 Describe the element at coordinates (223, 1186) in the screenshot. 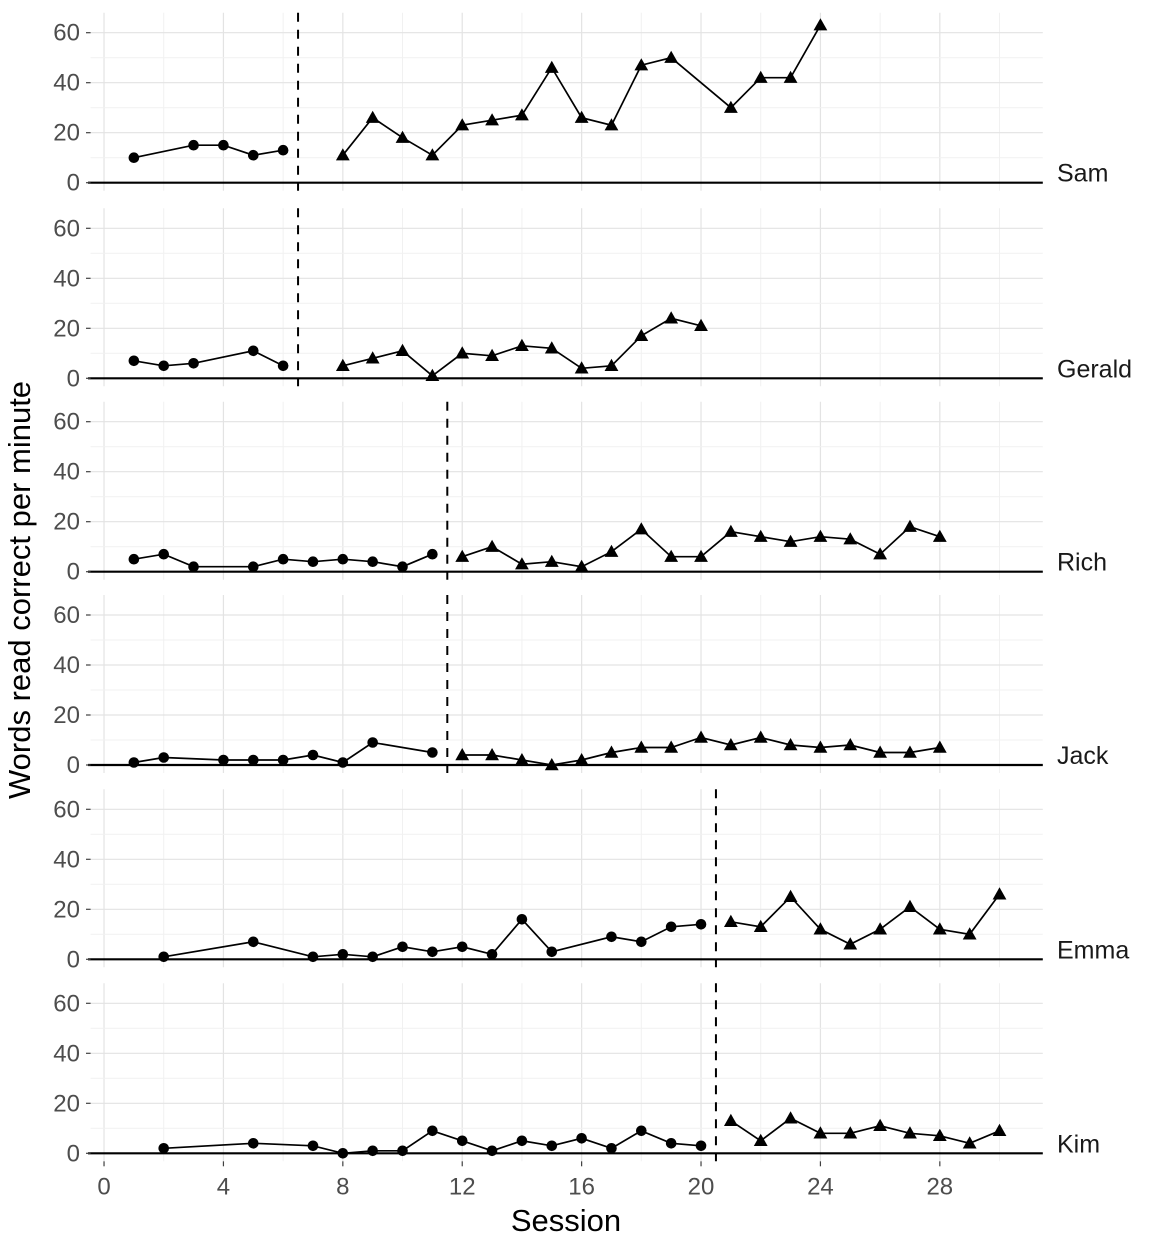

I see `x-tick-label: 4` at that location.